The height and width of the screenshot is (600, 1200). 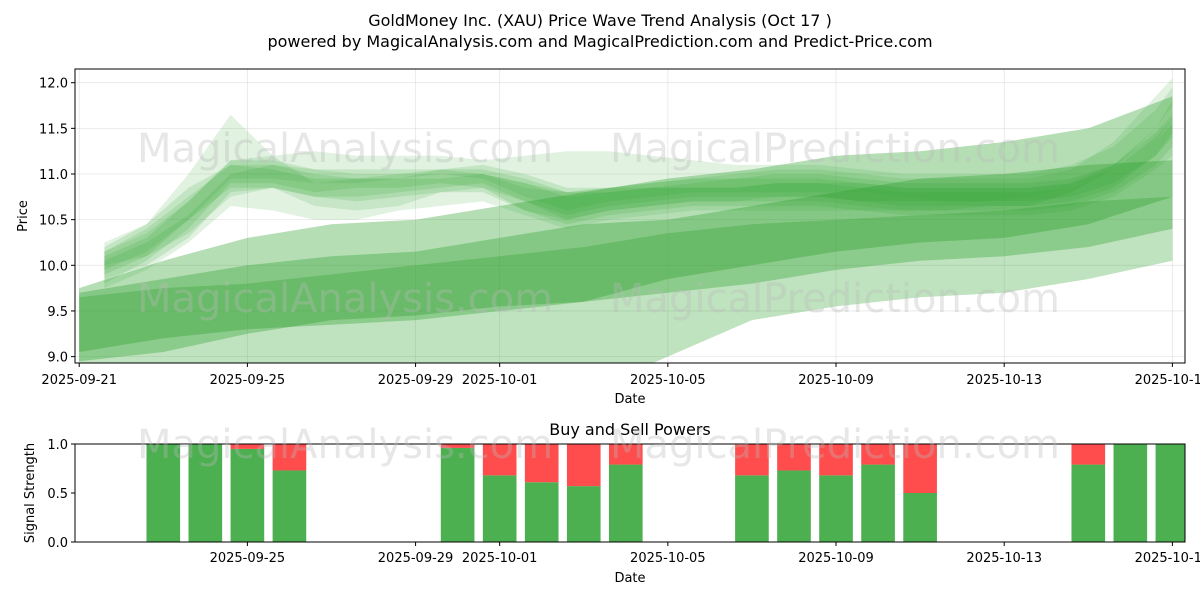 What do you see at coordinates (57, 312) in the screenshot?
I see `y-tick-label: 9.5` at bounding box center [57, 312].